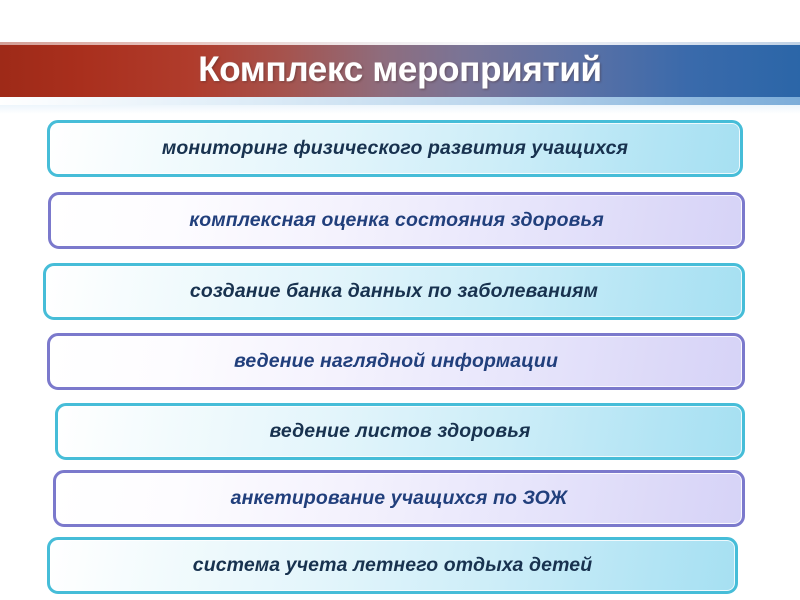 The image size is (800, 600). I want to click on page-title: Комплекс мероприятий, so click(400, 69).